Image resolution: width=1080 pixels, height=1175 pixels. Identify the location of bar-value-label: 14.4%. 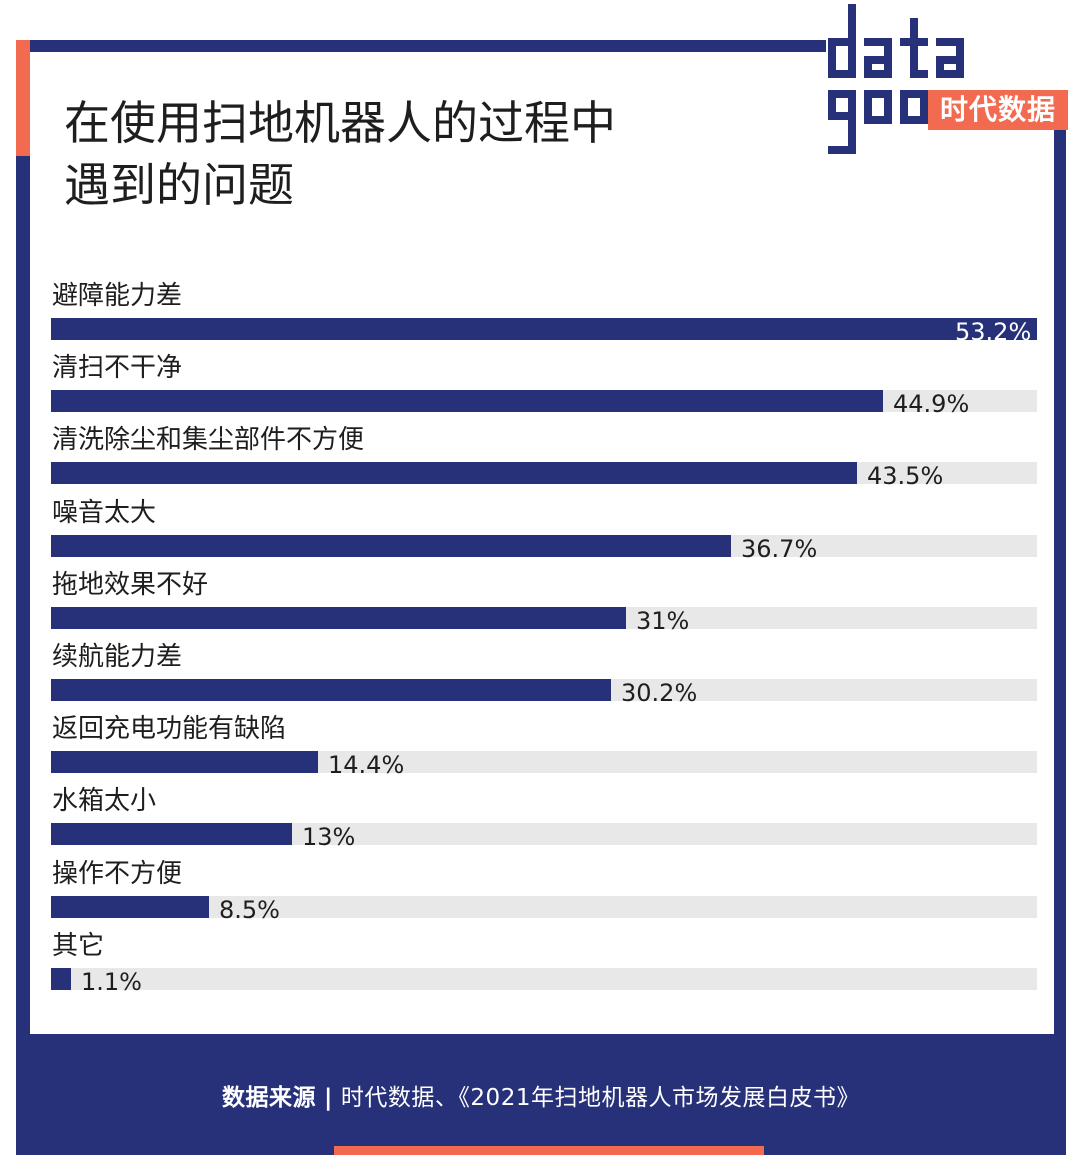
(366, 765).